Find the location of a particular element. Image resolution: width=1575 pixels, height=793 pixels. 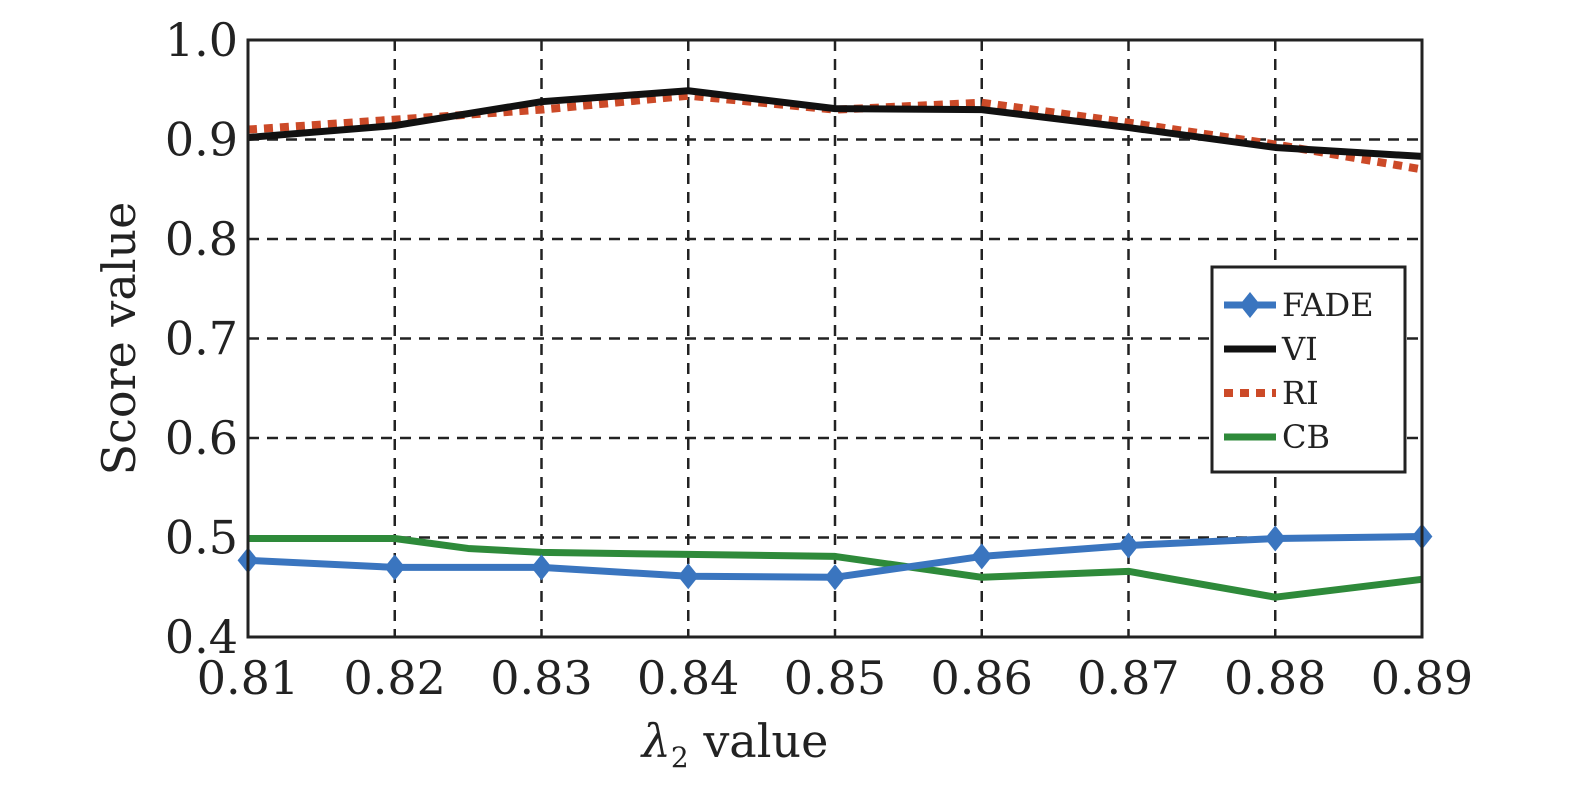

legend-label-ri: RI is located at coordinates (1300, 393).